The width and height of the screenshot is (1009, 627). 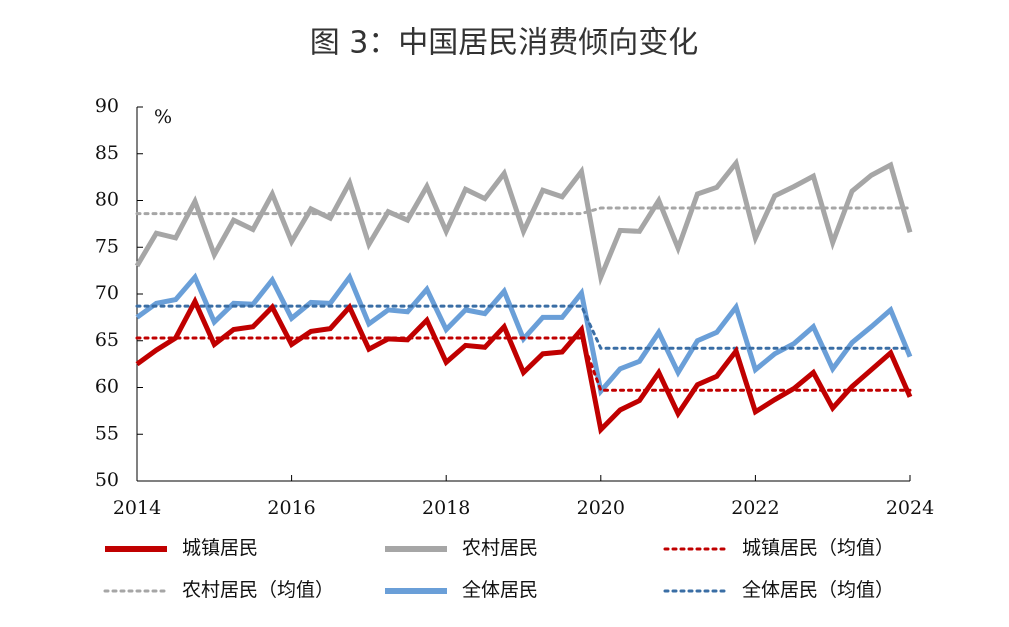 What do you see at coordinates (107, 340) in the screenshot?
I see `y-tick-label: 65` at bounding box center [107, 340].